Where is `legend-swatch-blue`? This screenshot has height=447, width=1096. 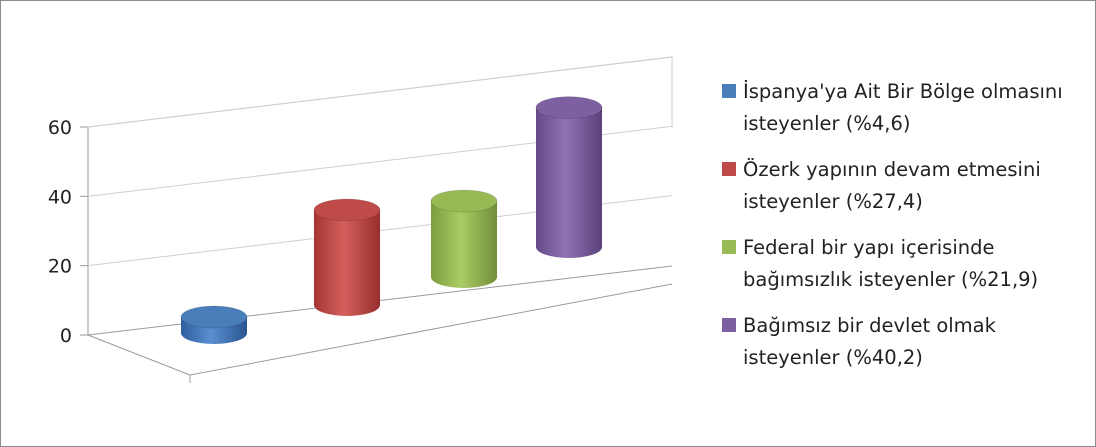 legend-swatch-blue is located at coordinates (729, 91).